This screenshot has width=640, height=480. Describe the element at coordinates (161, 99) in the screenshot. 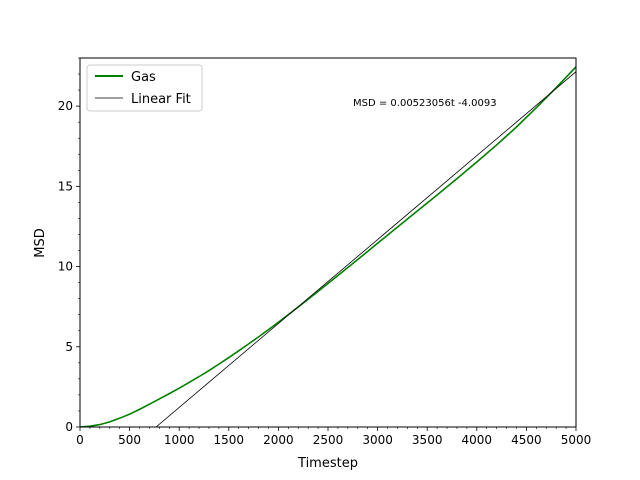

I see `legend-fit-label: Linear Fit` at that location.